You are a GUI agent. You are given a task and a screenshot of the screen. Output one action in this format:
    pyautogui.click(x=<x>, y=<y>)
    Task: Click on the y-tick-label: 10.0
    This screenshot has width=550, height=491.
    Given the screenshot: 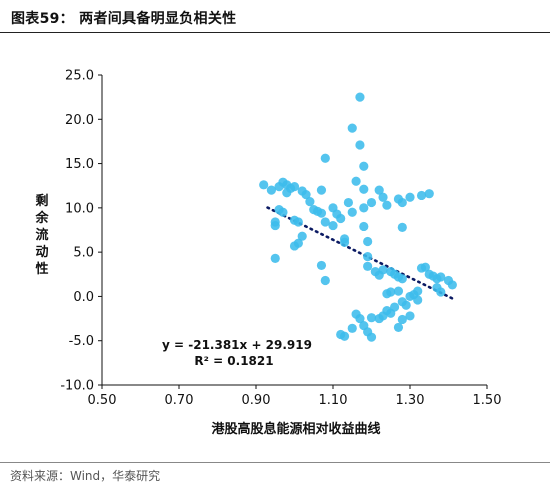 What is the action you would take?
    pyautogui.click(x=79, y=208)
    